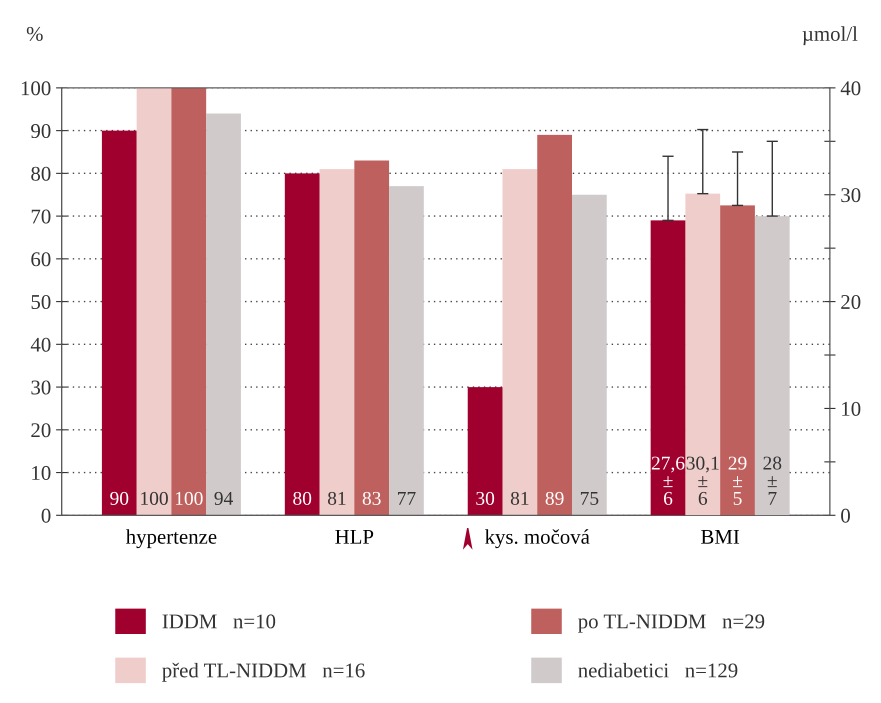 This screenshot has height=703, width=881. Describe the element at coordinates (737, 480) in the screenshot. I see `data-label: 29 ± 5` at that location.